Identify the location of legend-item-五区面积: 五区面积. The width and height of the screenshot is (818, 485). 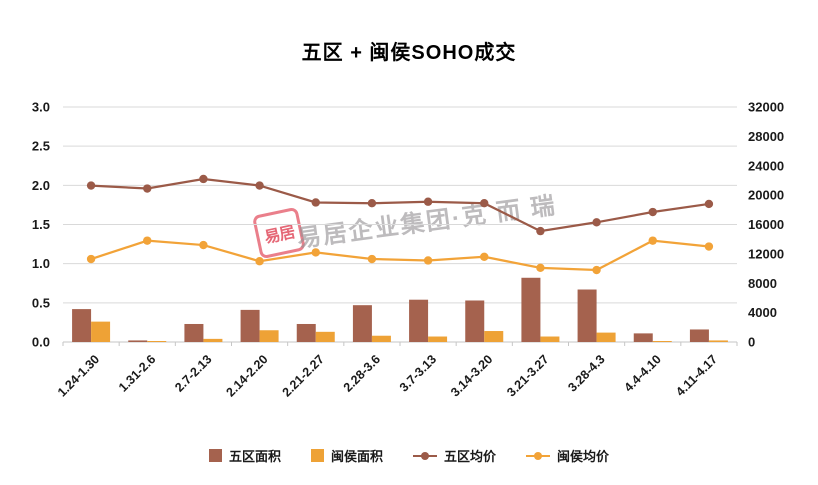
(244, 455).